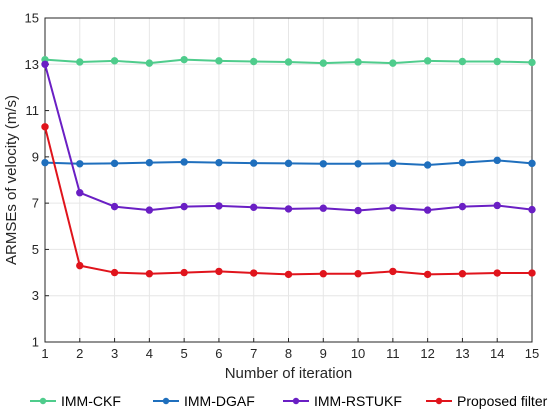 The image size is (550, 415). What do you see at coordinates (35, 156) in the screenshot?
I see `y-tick-label: 9` at bounding box center [35, 156].